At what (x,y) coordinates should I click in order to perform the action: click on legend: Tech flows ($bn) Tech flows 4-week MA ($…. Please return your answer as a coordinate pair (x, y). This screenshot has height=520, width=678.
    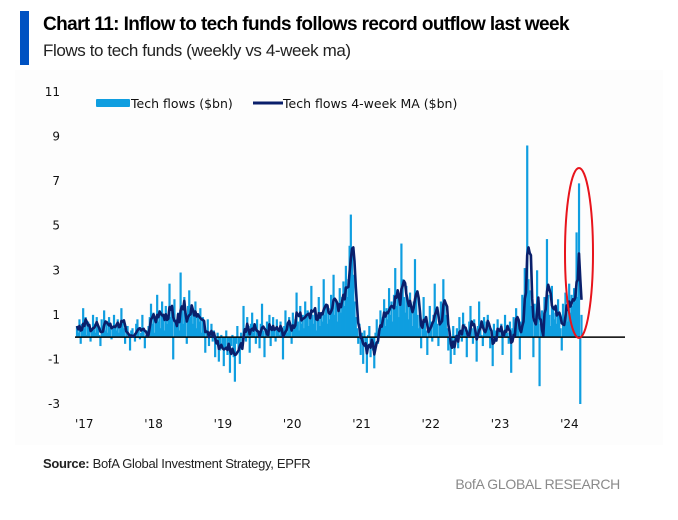
    Looking at the image, I should click on (276, 103).